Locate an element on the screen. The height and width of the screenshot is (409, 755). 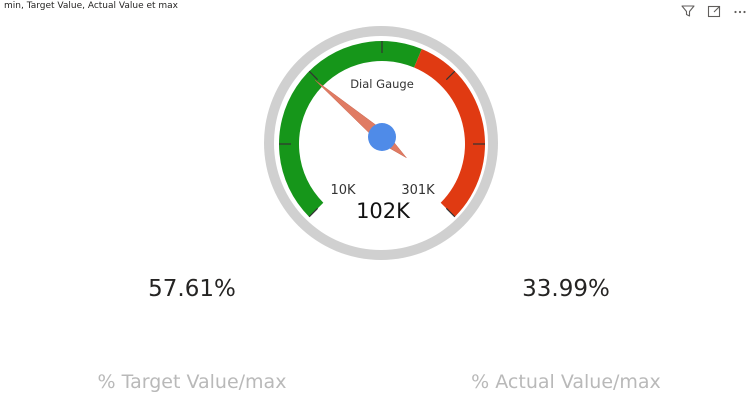
visual-toolbar is located at coordinates (714, 11).